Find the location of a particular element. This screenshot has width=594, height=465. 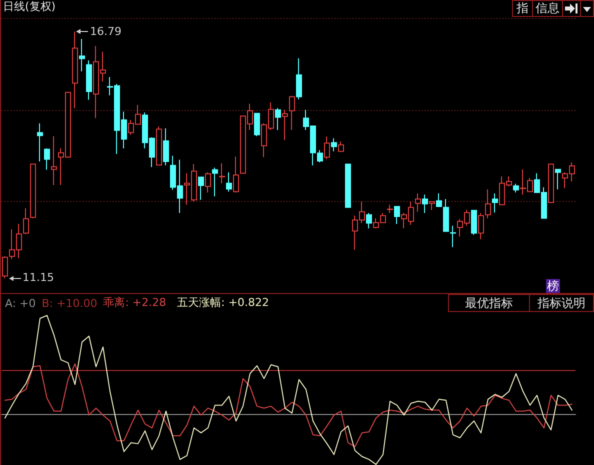

ref-line-label: A: +0 is located at coordinates (20, 303).